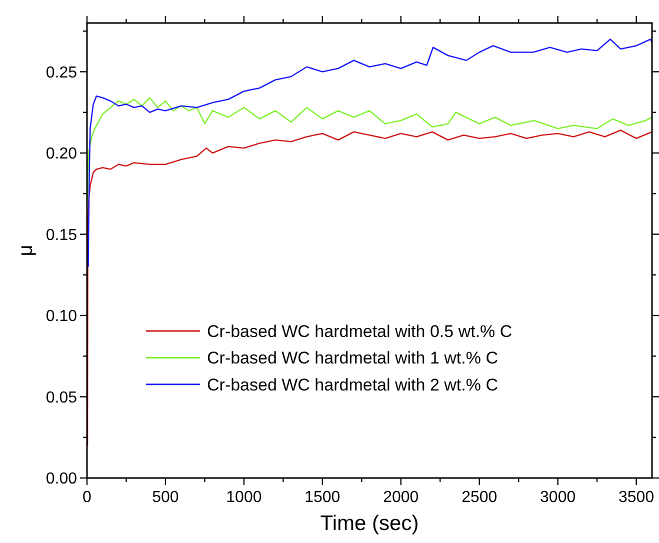  I want to click on x-tick-label: 0, so click(87, 497).